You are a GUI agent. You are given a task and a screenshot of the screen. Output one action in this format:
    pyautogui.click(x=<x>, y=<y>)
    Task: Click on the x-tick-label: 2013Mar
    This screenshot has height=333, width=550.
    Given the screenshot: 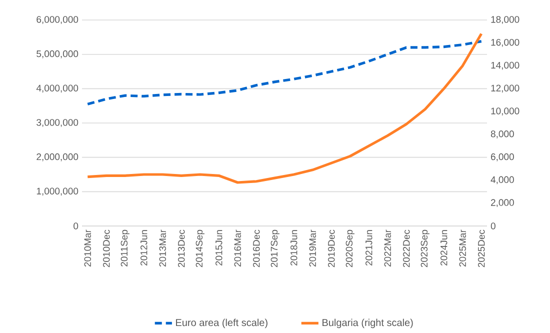 What is the action you would take?
    pyautogui.click(x=162, y=248)
    